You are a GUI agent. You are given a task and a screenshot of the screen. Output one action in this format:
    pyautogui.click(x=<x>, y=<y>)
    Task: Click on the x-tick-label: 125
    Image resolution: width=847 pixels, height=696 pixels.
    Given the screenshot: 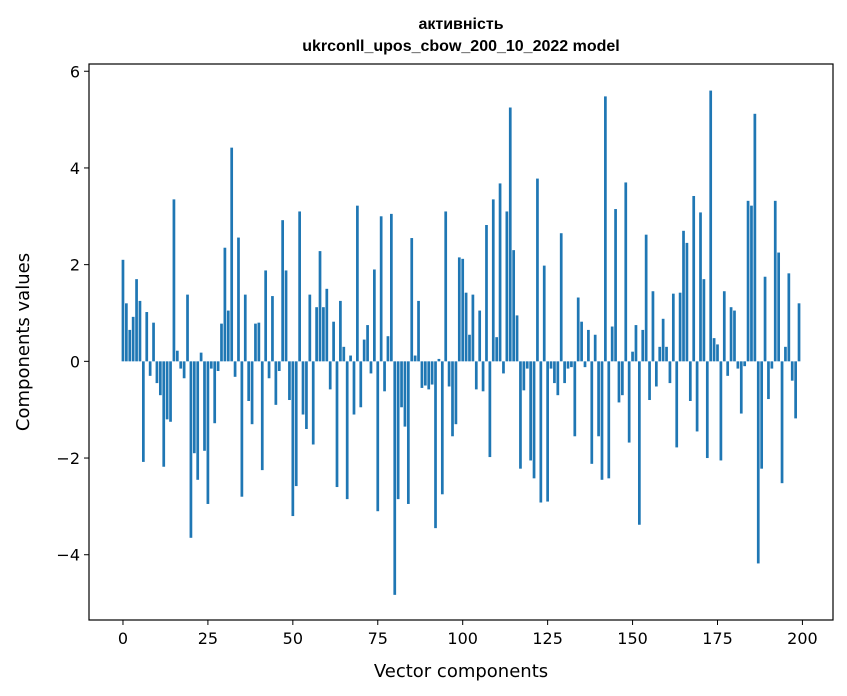 What is the action you would take?
    pyautogui.click(x=547, y=638)
    